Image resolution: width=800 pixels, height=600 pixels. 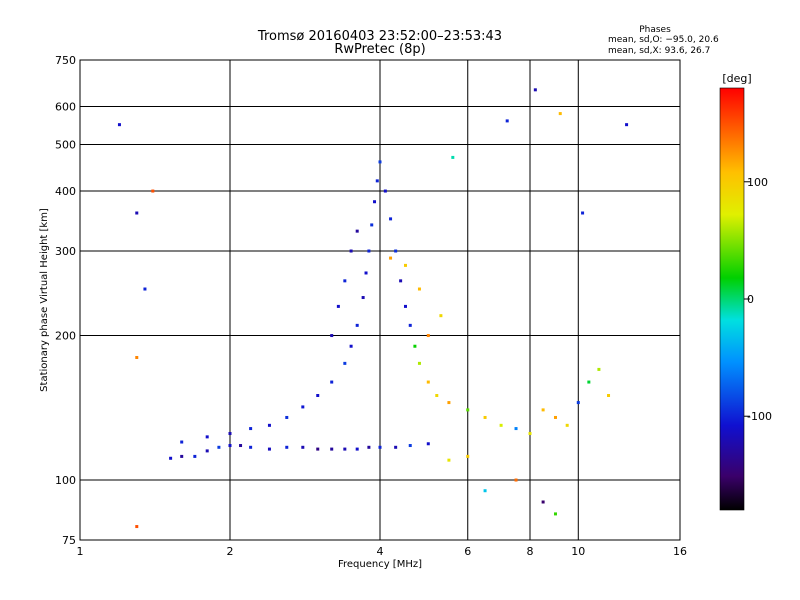 I want to click on y-axis: 75 100 200 300 400 500 600 750, so click(x=65, y=300).